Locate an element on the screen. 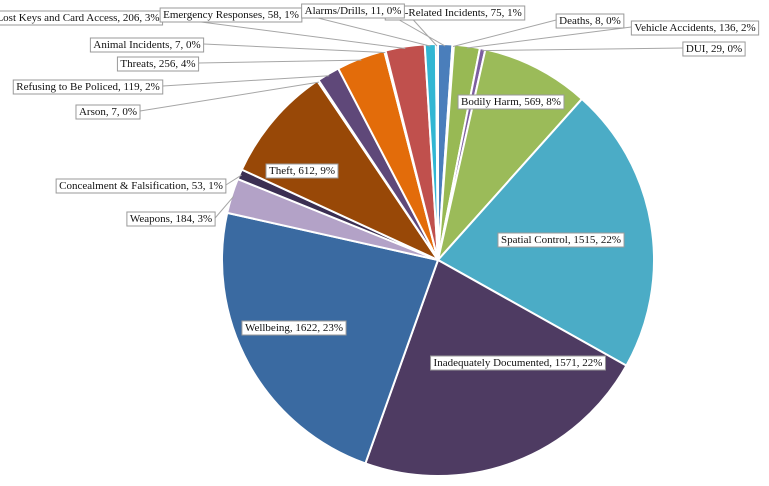 The height and width of the screenshot is (486, 769). data-label: Refusing to Be Policed, 119, 2% is located at coordinates (88, 87).